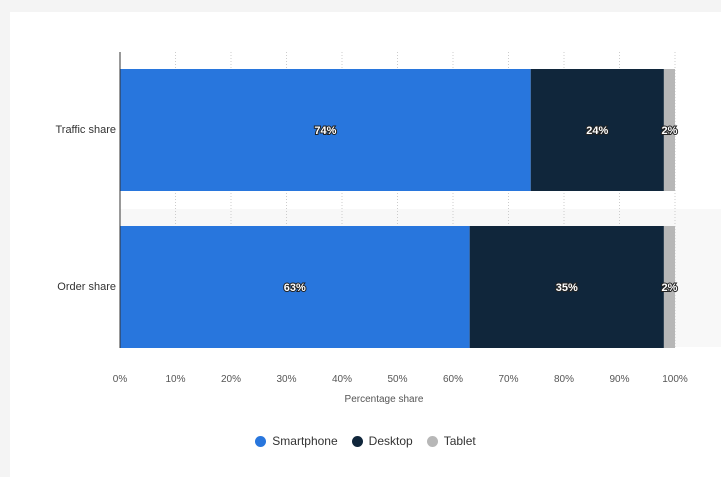 The width and height of the screenshot is (721, 477). What do you see at coordinates (231, 379) in the screenshot?
I see `x-tick-label: 20%` at bounding box center [231, 379].